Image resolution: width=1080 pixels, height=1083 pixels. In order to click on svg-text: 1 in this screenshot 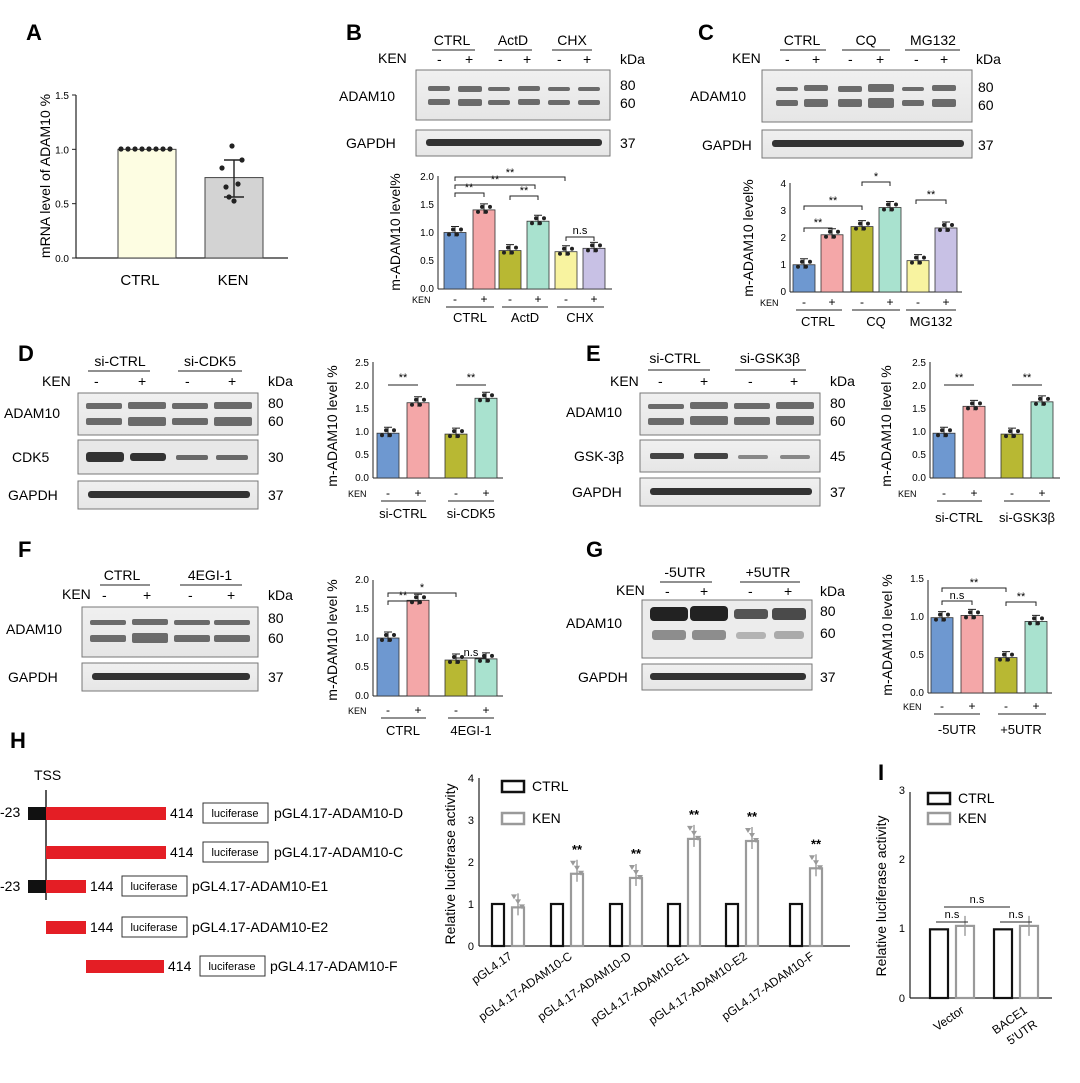, I will do `click(783, 265)`.